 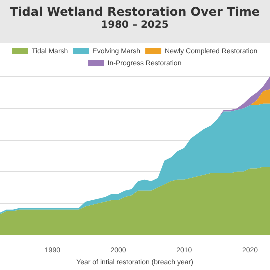 What do you see at coordinates (134, 12) in the screenshot?
I see `chart-title: Tidal Wetland Restoration Over Time` at bounding box center [134, 12].